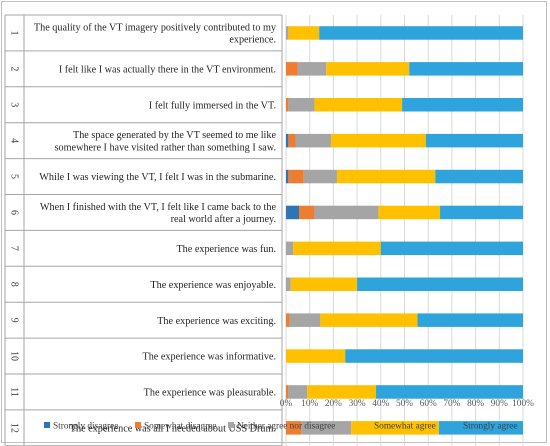  I want to click on question-number: 8, so click(14, 284).